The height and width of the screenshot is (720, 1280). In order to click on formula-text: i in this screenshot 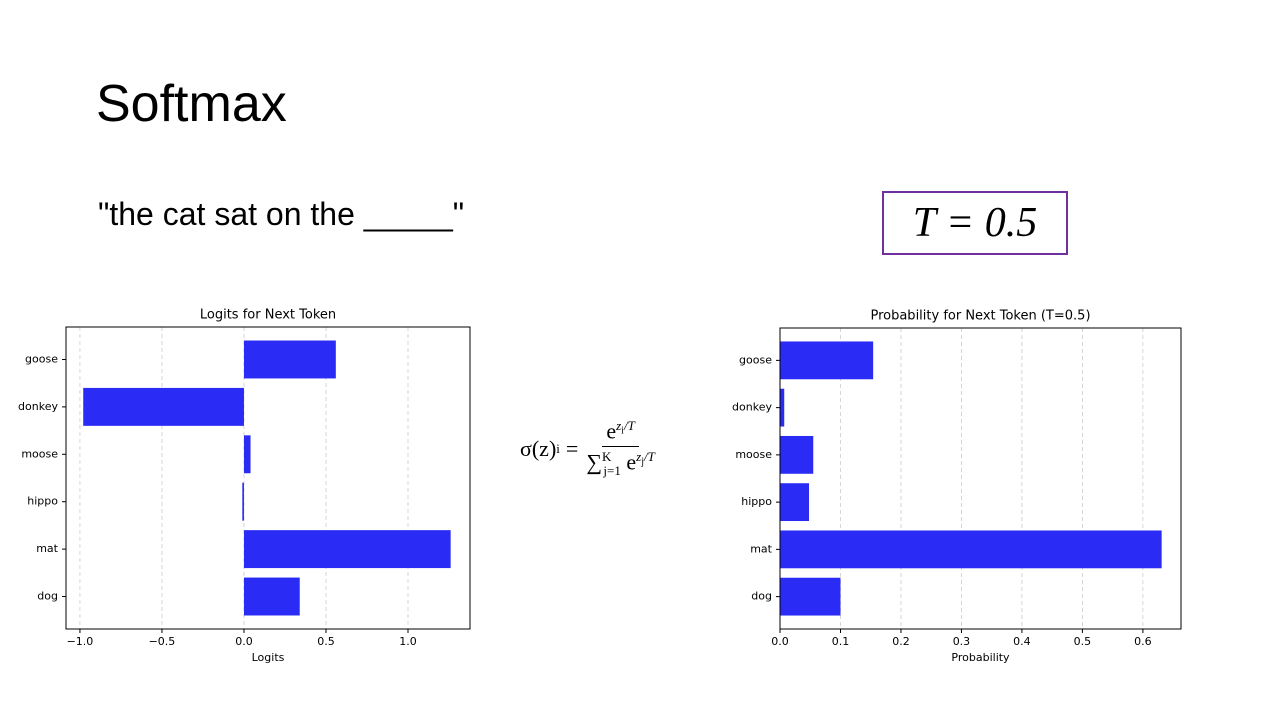, I will do `click(622, 431)`.